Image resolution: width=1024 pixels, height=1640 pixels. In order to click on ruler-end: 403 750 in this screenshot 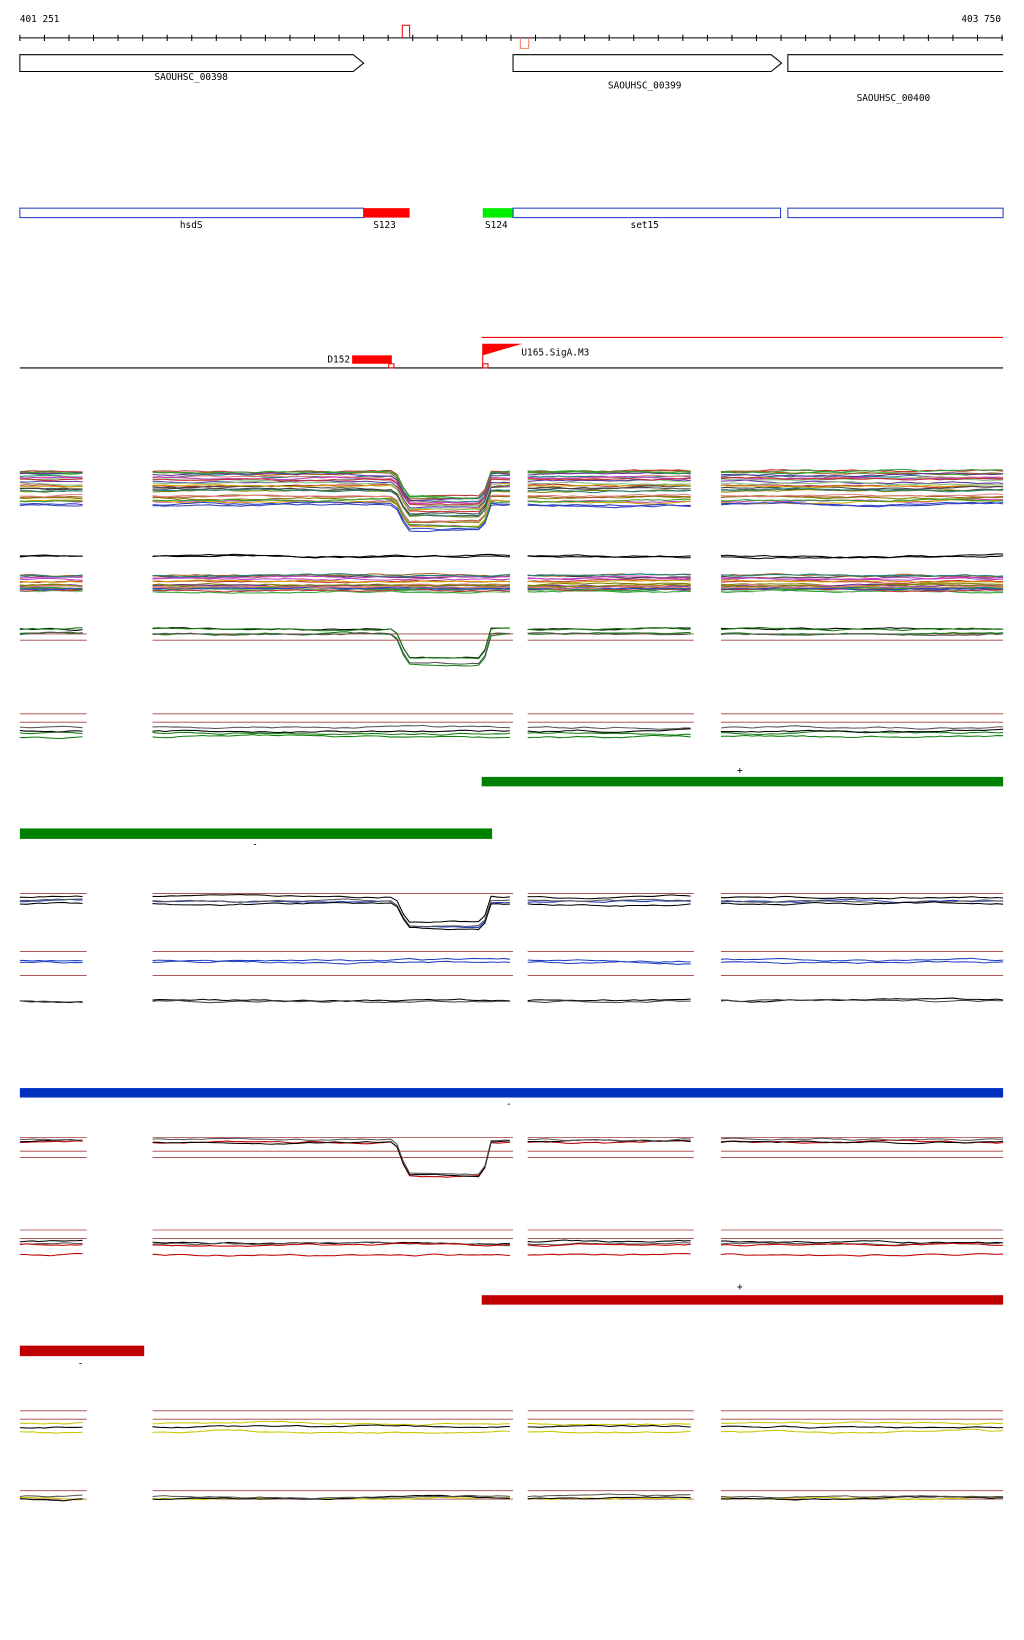, I will do `click(981, 19)`.